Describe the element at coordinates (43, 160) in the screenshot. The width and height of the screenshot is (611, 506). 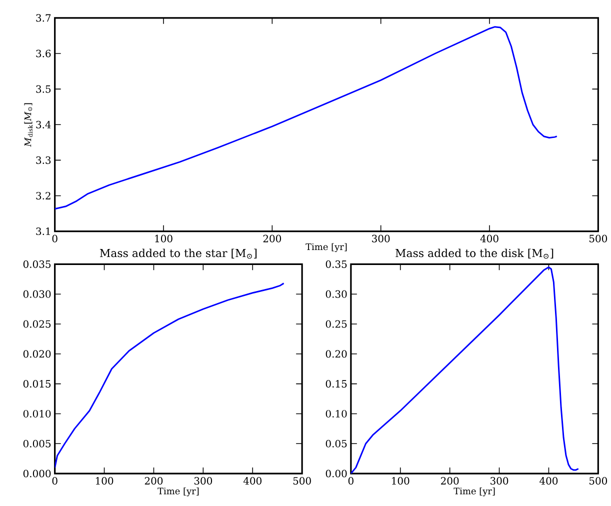
I see `y-tick-label: 3.3` at that location.